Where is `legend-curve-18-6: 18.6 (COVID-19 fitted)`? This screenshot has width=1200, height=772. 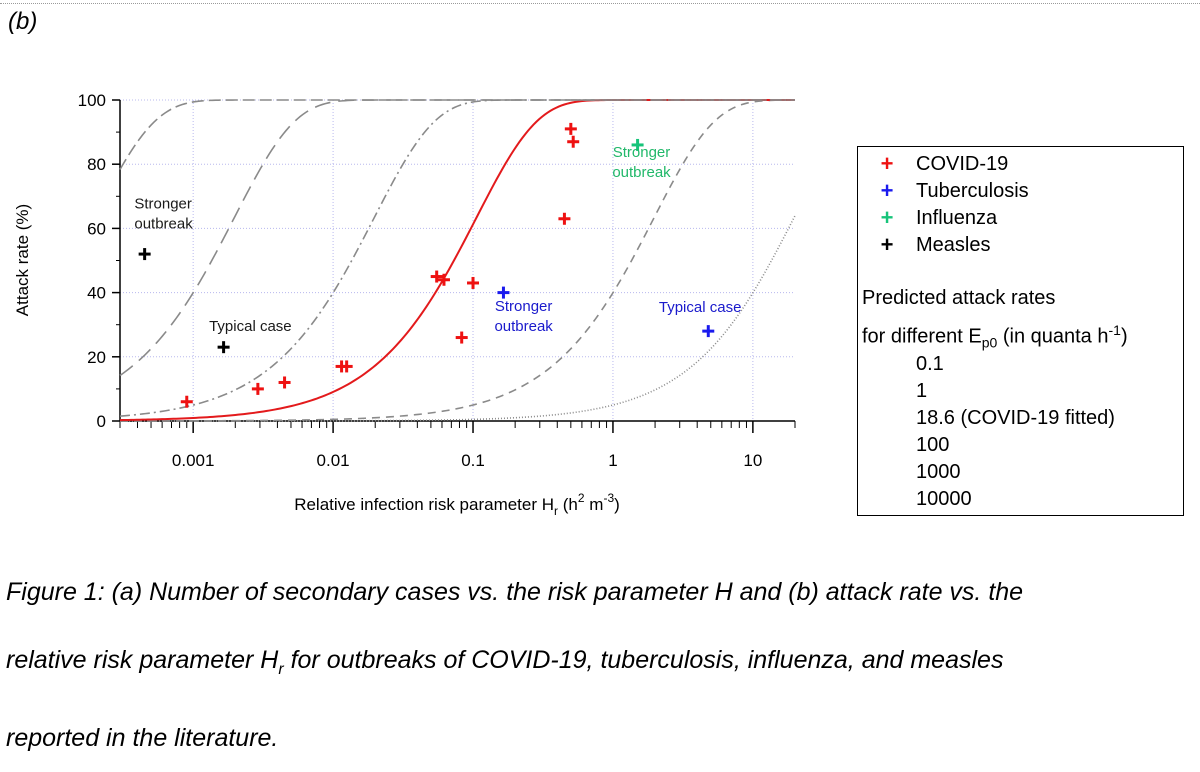 legend-curve-18-6: 18.6 (COVID-19 fitted) is located at coordinates (1015, 418).